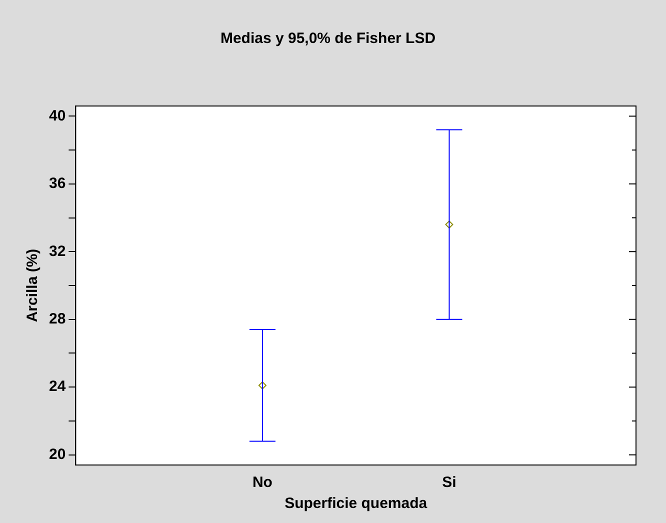 The image size is (666, 523). What do you see at coordinates (57, 454) in the screenshot?
I see `y-tick-label: 20` at bounding box center [57, 454].